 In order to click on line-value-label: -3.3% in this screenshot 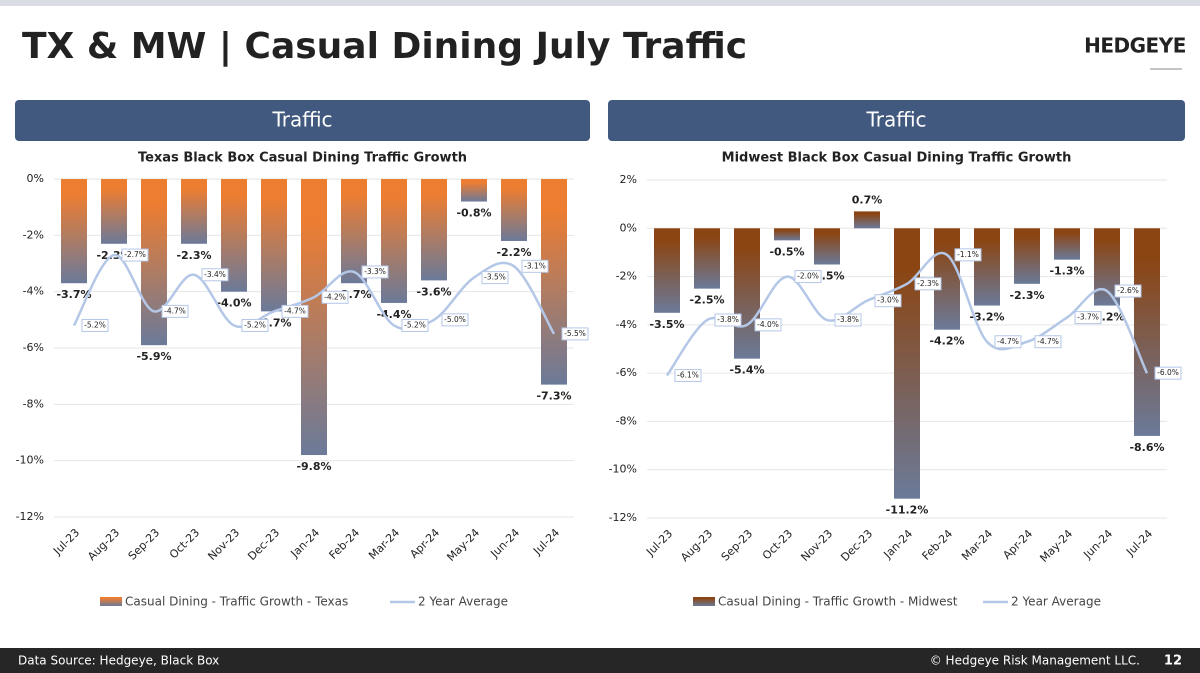, I will do `click(375, 271)`.